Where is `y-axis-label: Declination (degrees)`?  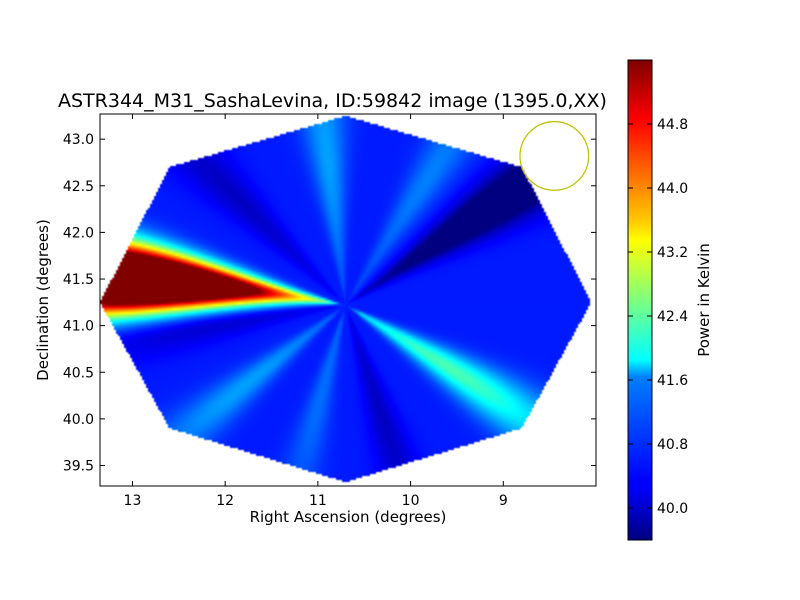 y-axis-label: Declination (degrees) is located at coordinates (43, 300).